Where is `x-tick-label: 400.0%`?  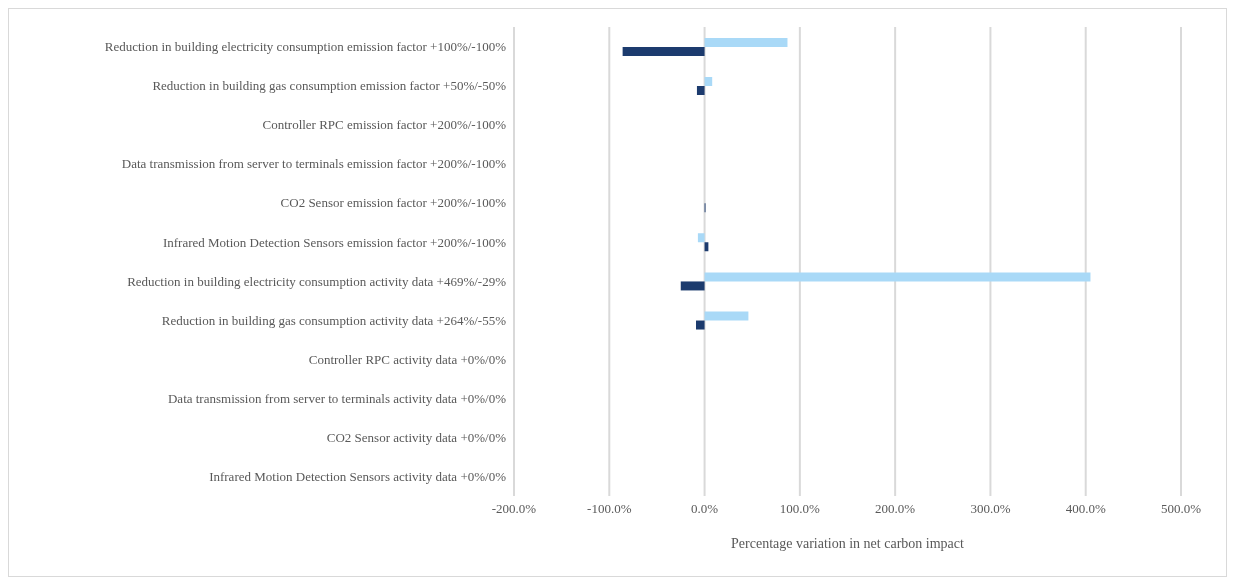
x-tick-label: 400.0% is located at coordinates (1085, 509).